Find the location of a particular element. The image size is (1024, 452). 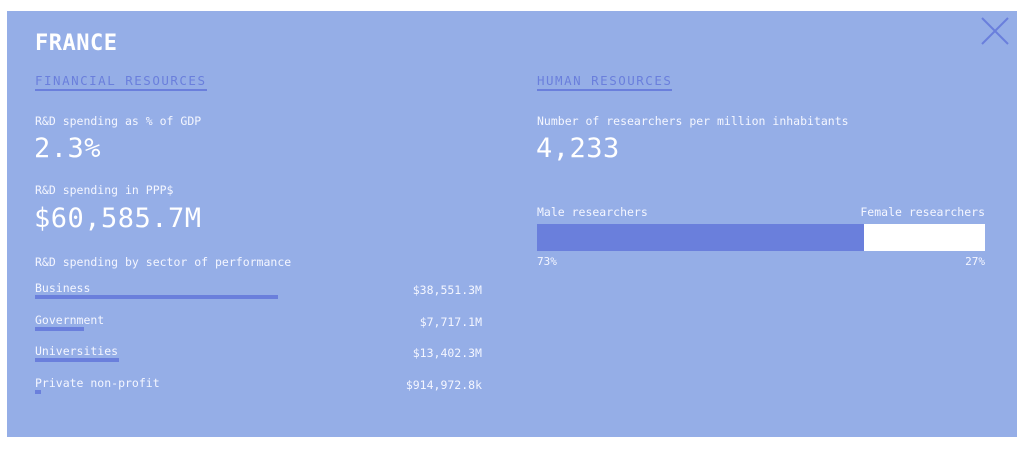

sector-label-private-non-profit: Private non-profit is located at coordinates (97, 383).